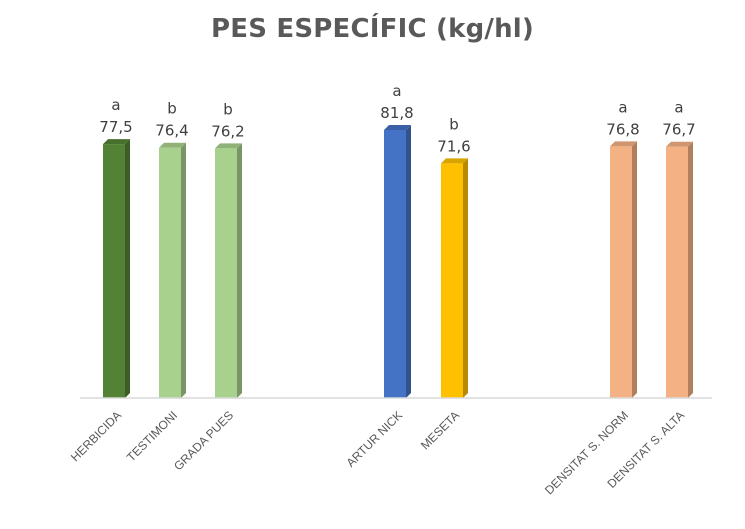  What do you see at coordinates (171, 131) in the screenshot?
I see `value-label: 76,4` at bounding box center [171, 131].